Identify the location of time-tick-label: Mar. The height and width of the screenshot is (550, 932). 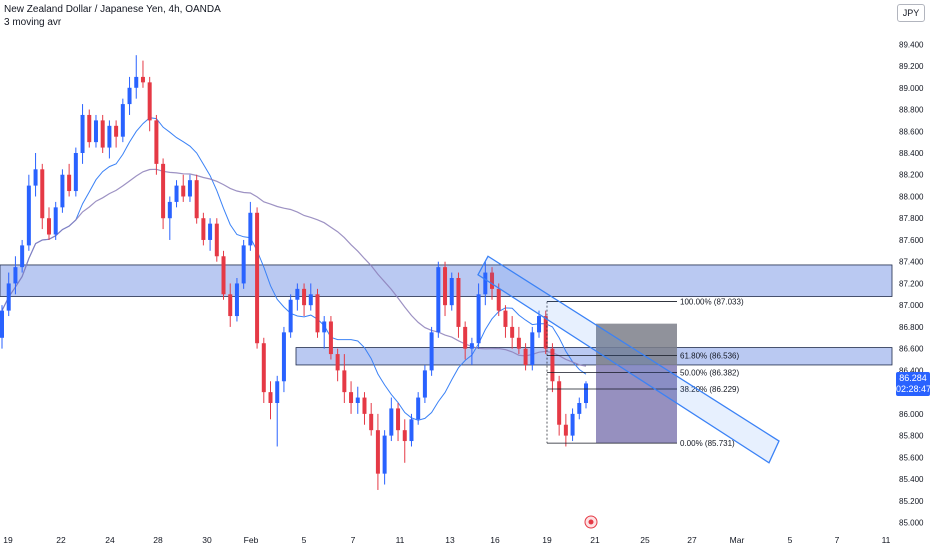
(737, 540).